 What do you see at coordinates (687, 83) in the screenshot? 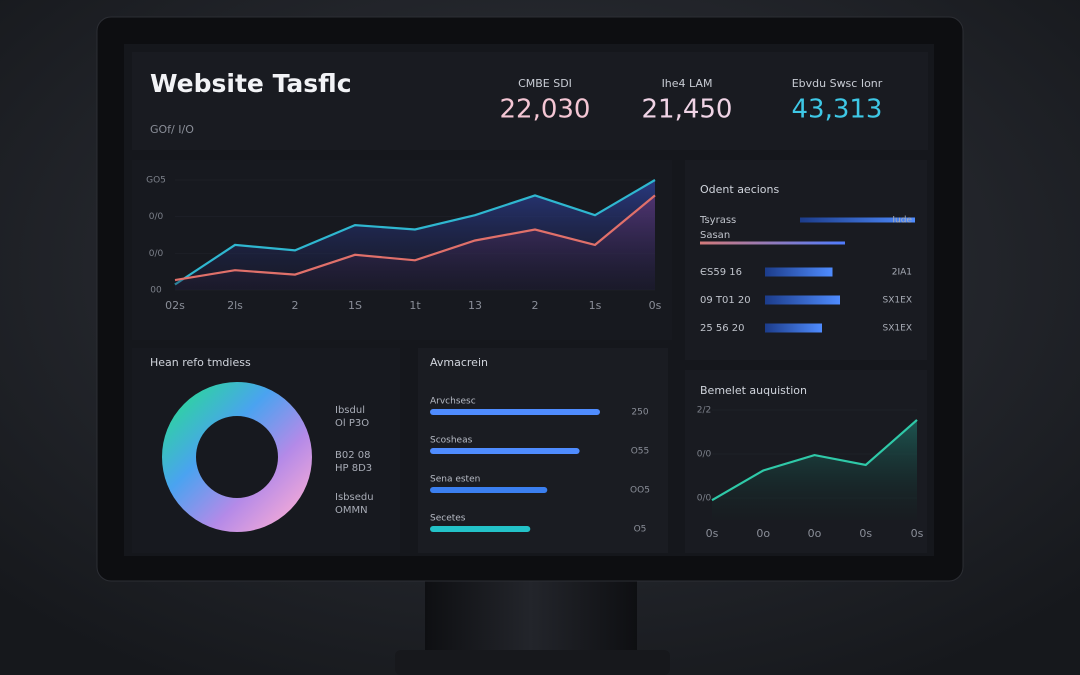
I see `kpi-label: Ihe4 LAM` at bounding box center [687, 83].